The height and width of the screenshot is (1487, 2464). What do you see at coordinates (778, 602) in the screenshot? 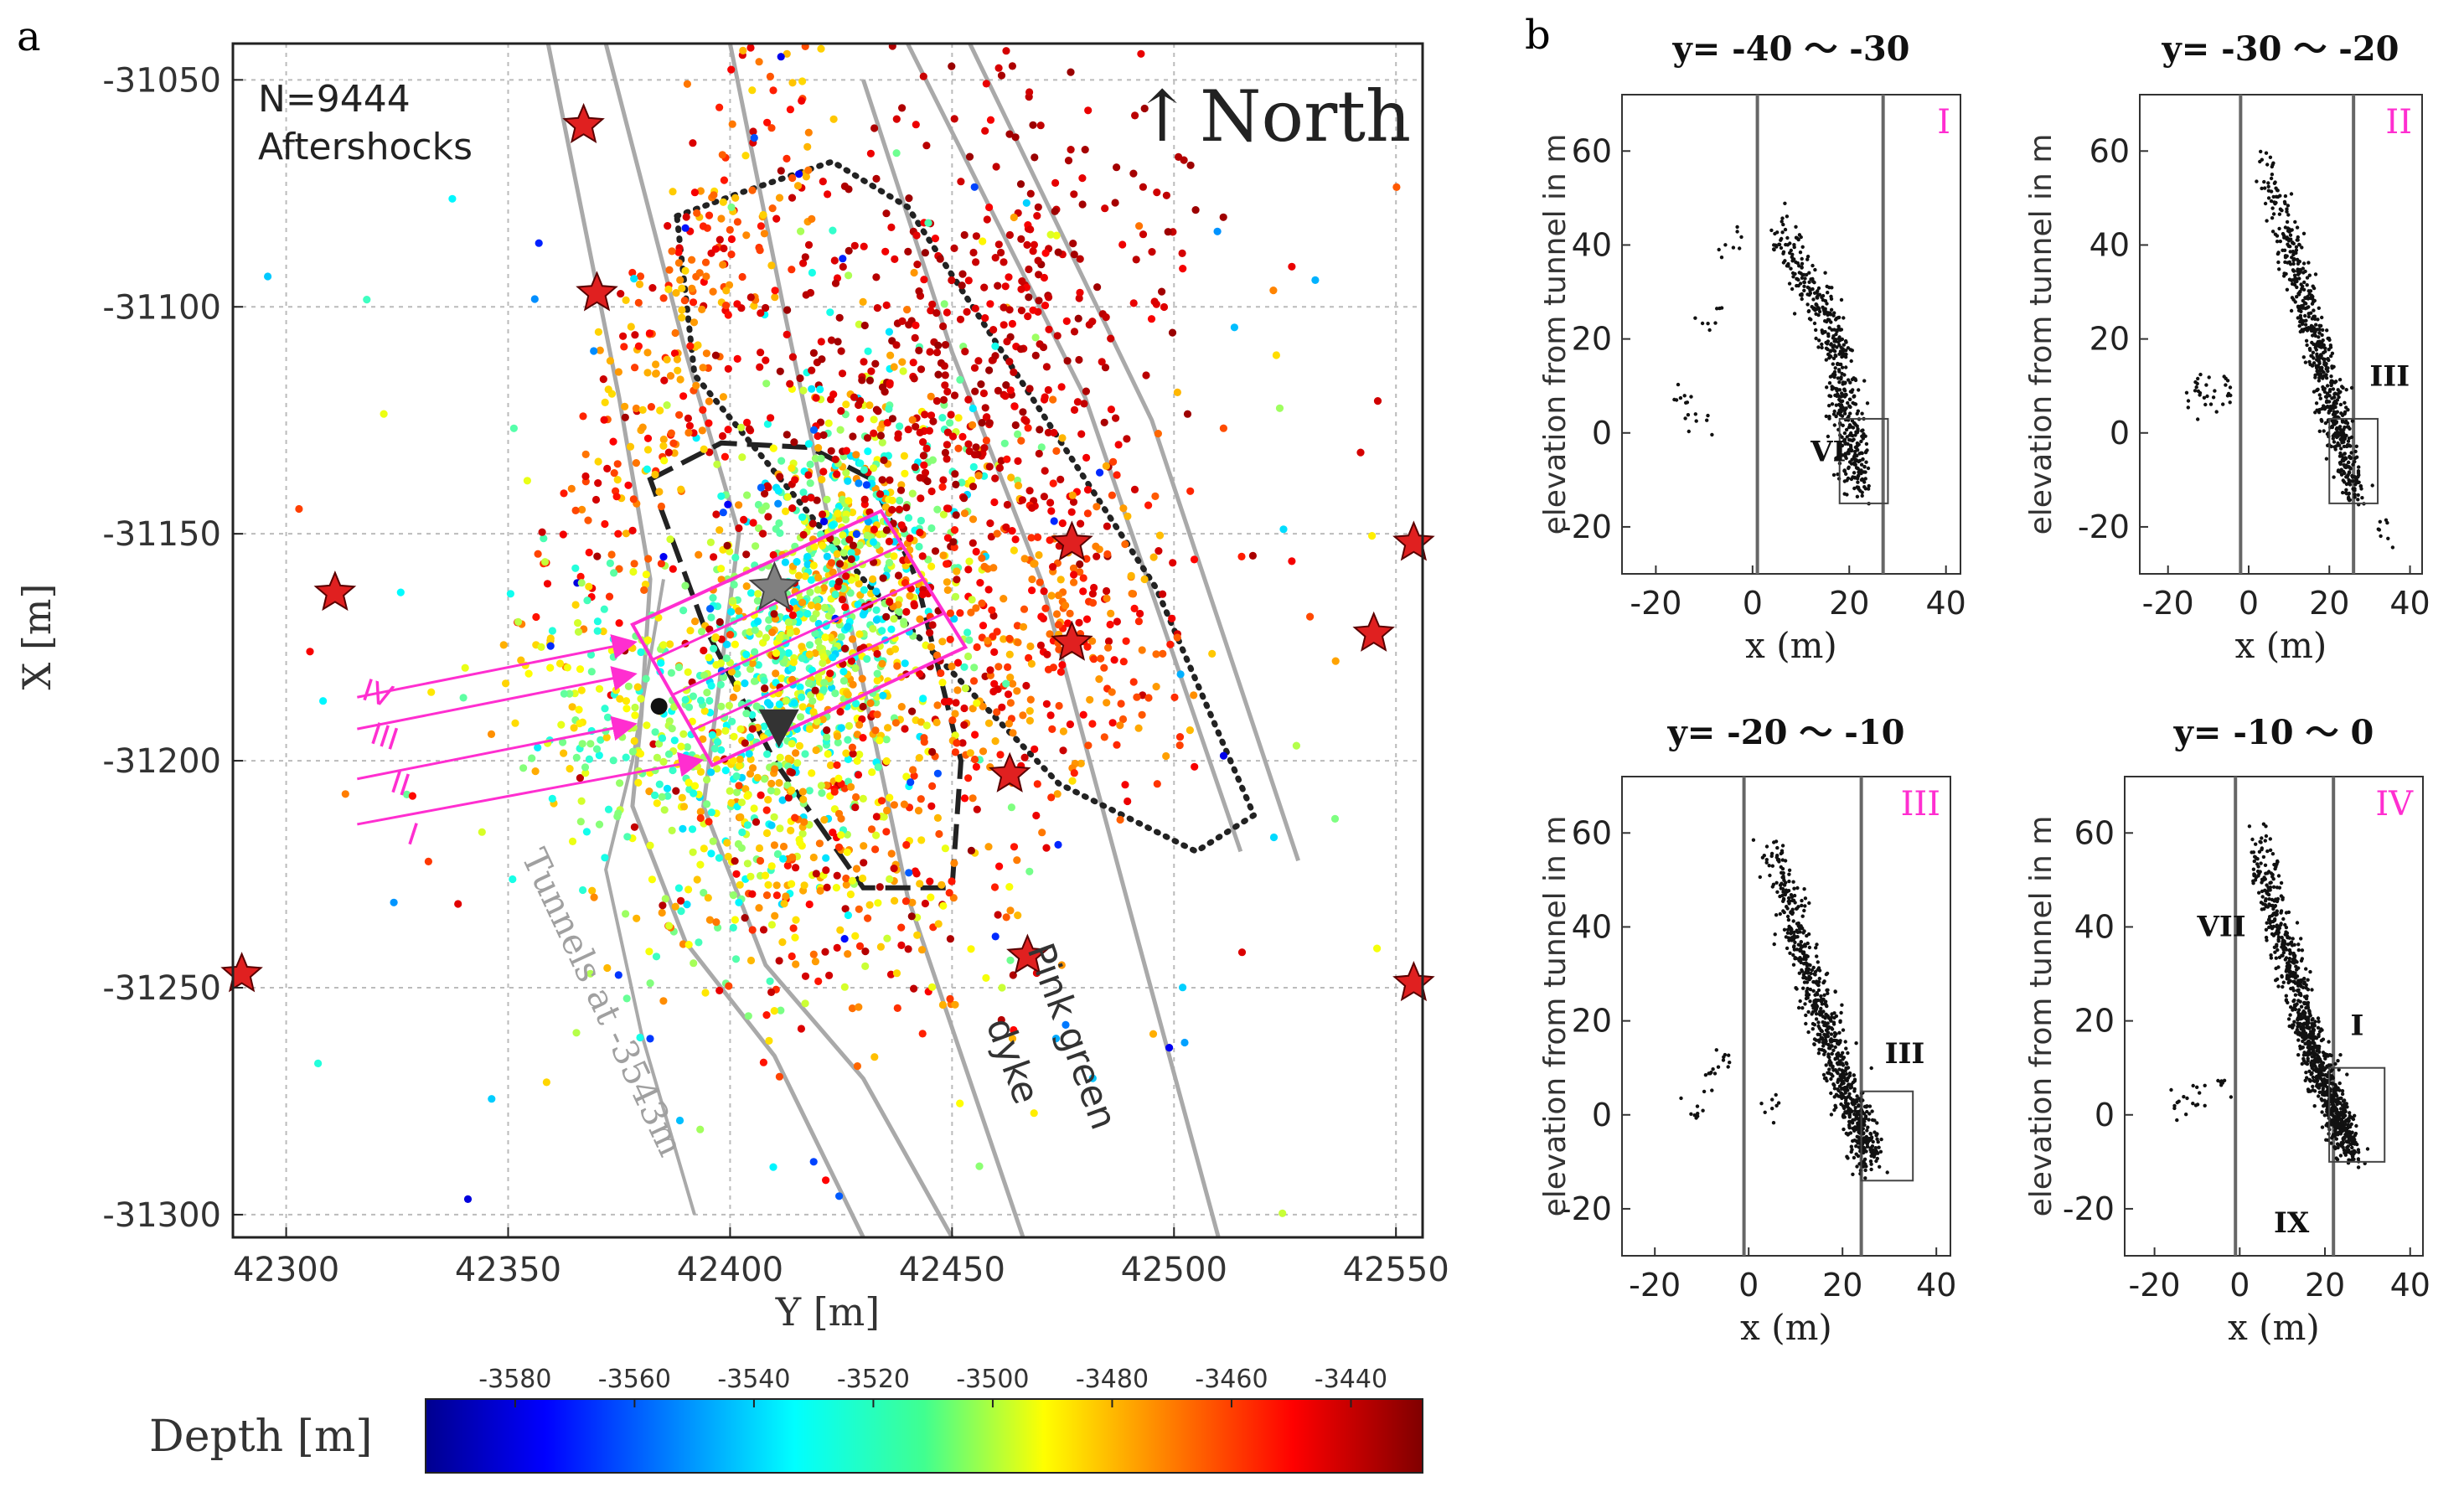
I see `section-divider` at bounding box center [778, 602].